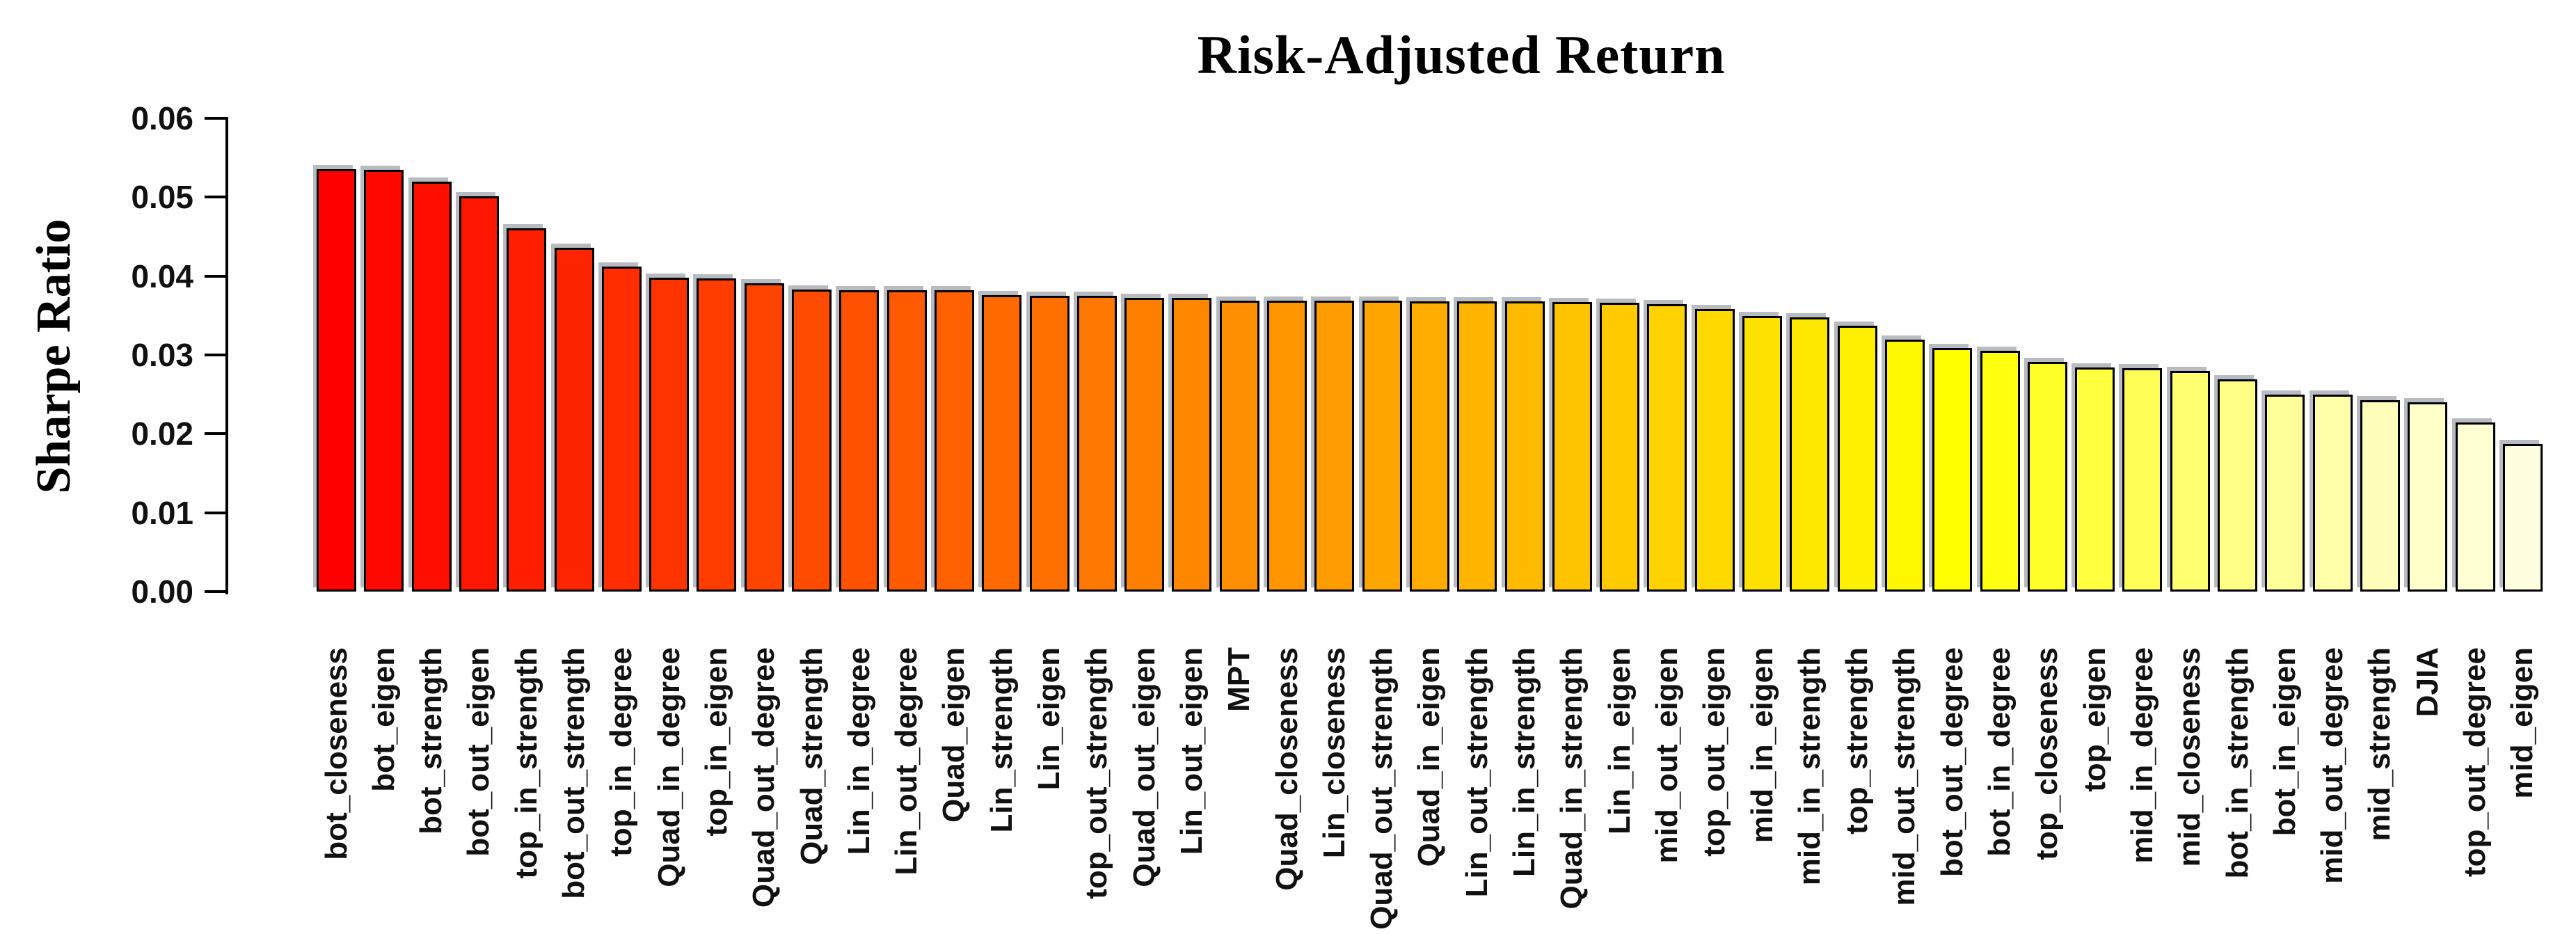 The image size is (2576, 934). What do you see at coordinates (2095, 719) in the screenshot?
I see `x-tick-label: top_eigen` at bounding box center [2095, 719].